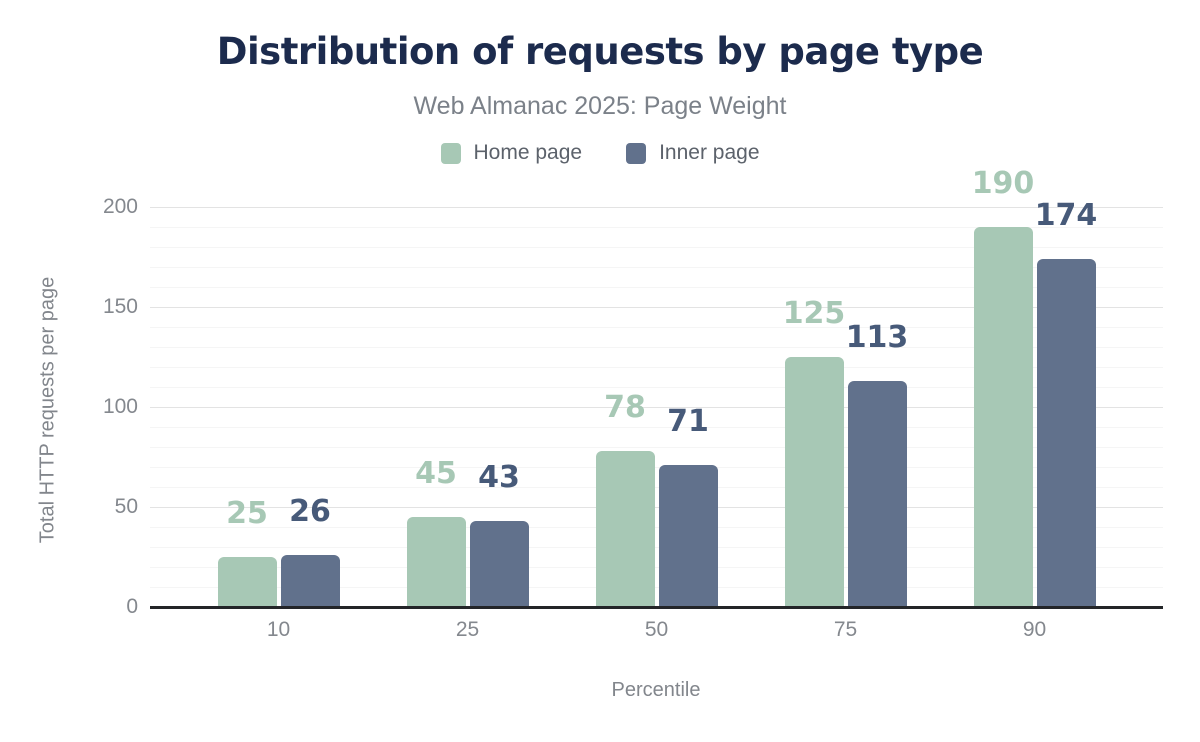  I want to click on value-label-home-page-p50: 78, so click(625, 407).